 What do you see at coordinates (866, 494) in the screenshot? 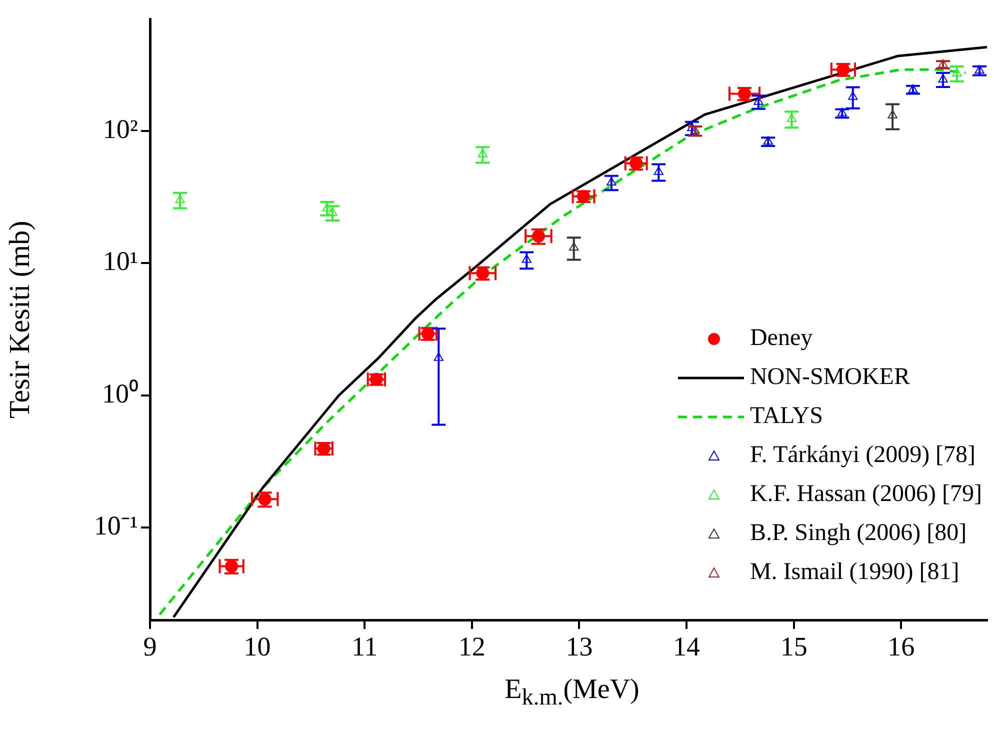
I see `legend-label: K.F. Hassan (2006) [79]` at bounding box center [866, 494].